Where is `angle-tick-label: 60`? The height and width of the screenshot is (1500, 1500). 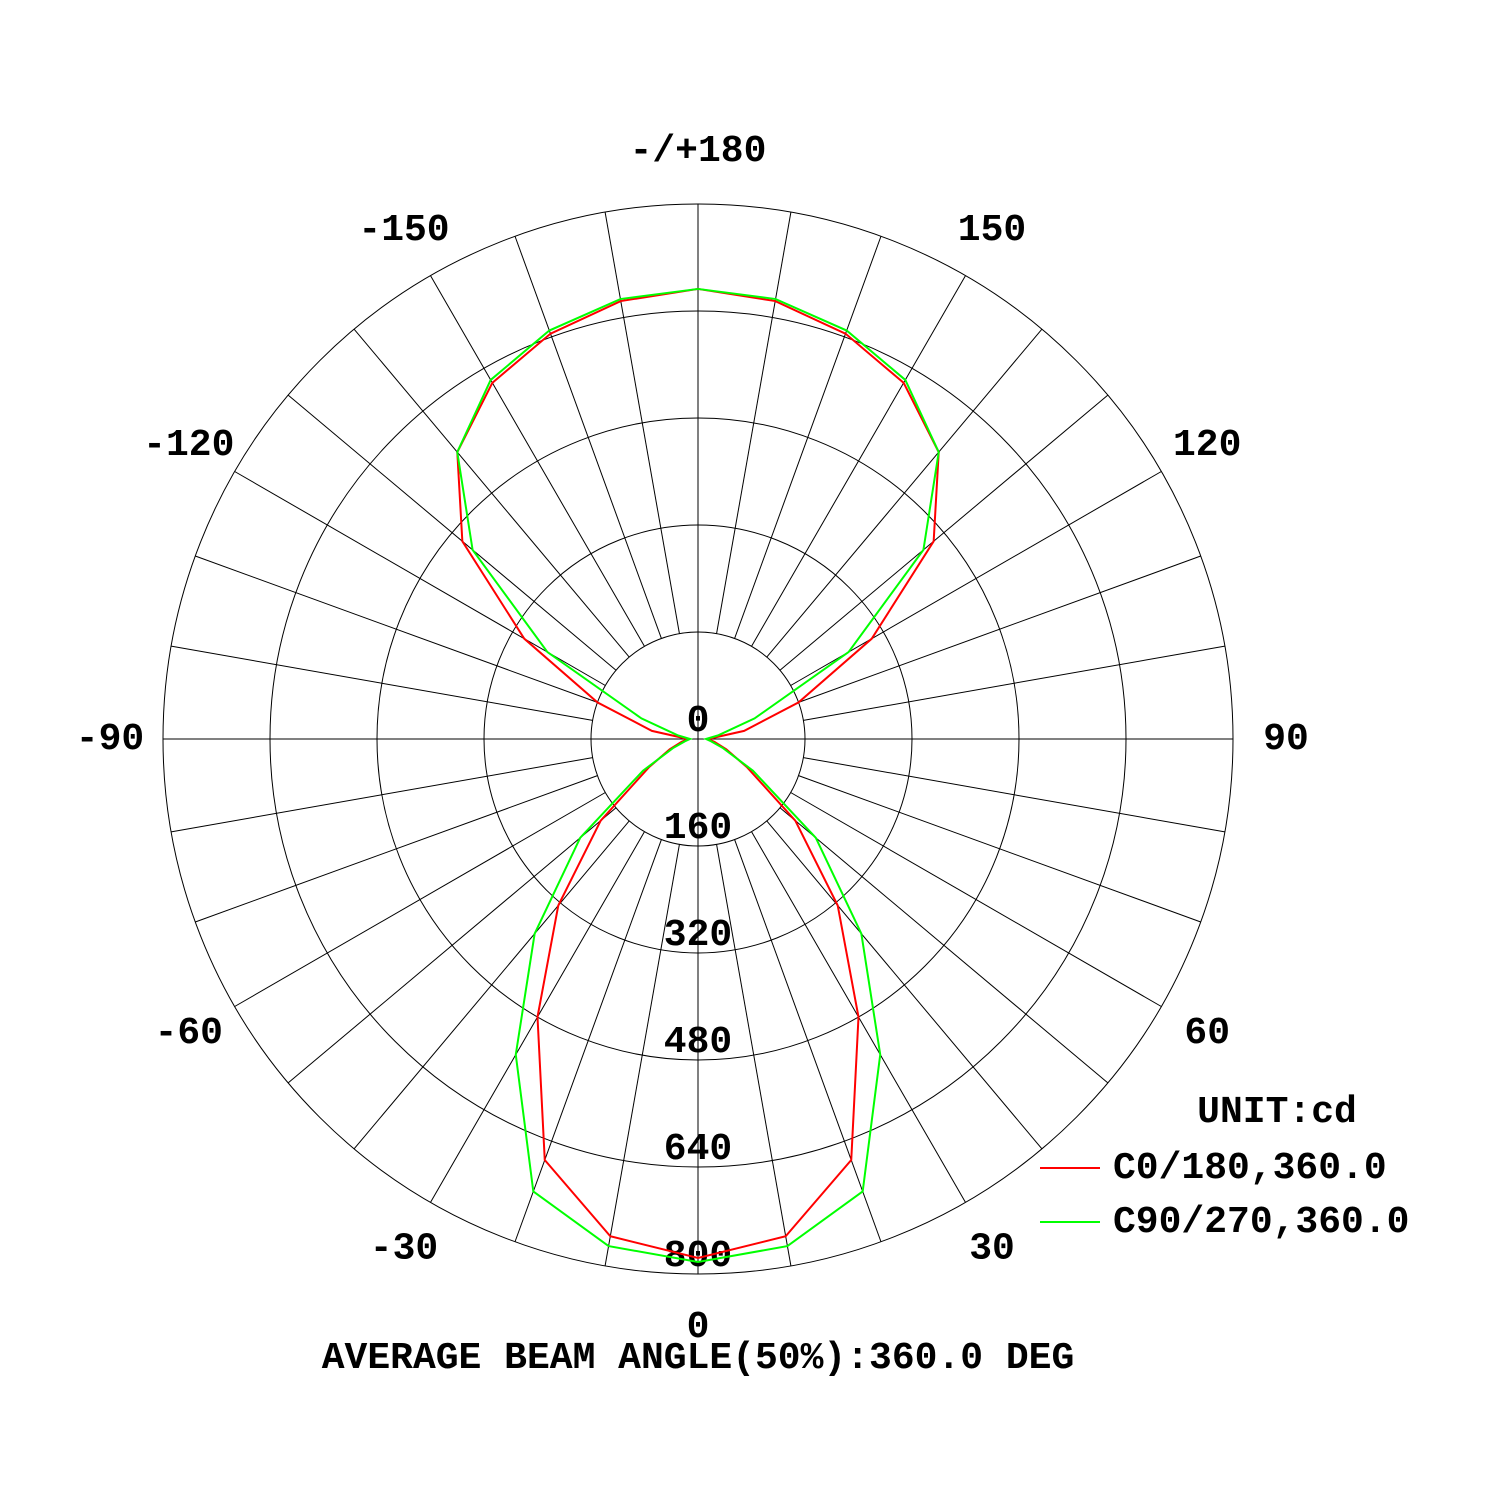 angle-tick-label: 60 is located at coordinates (1207, 1033).